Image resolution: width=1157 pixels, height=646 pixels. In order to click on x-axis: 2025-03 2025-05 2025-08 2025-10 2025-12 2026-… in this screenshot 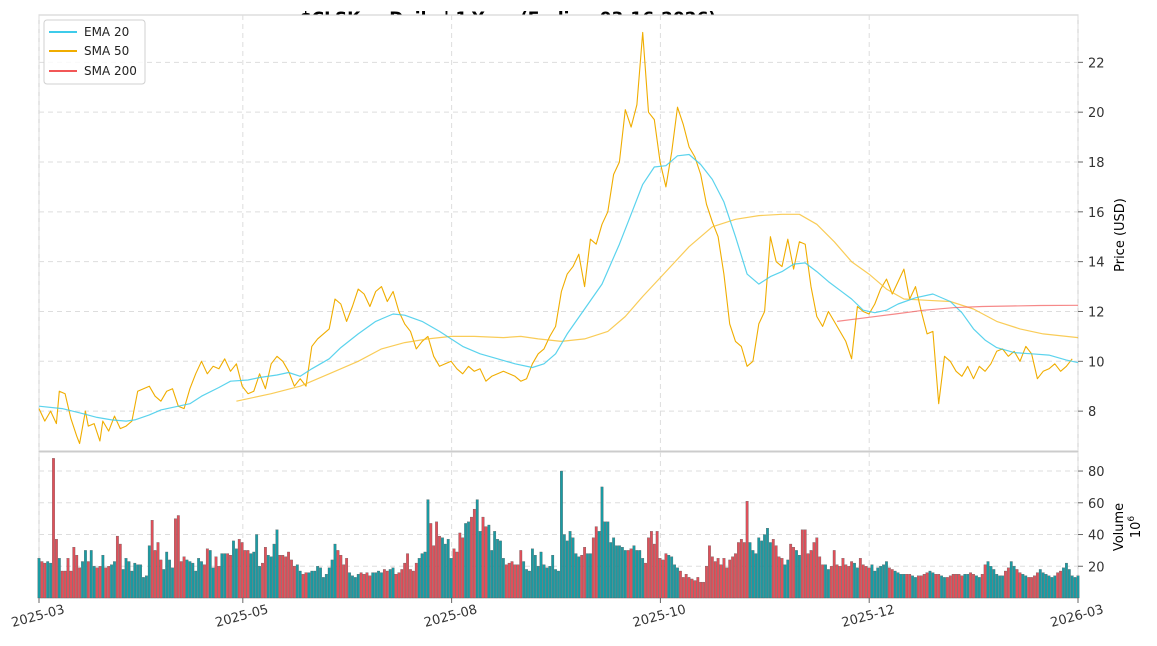, I will do `click(557, 614)`.